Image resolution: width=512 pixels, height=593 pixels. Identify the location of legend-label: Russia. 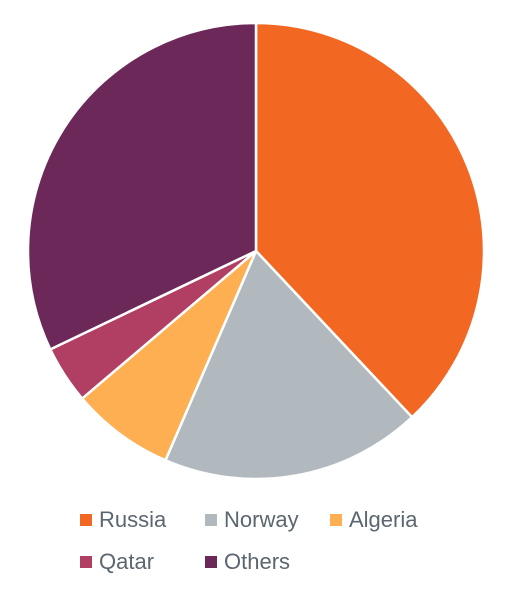
(133, 519).